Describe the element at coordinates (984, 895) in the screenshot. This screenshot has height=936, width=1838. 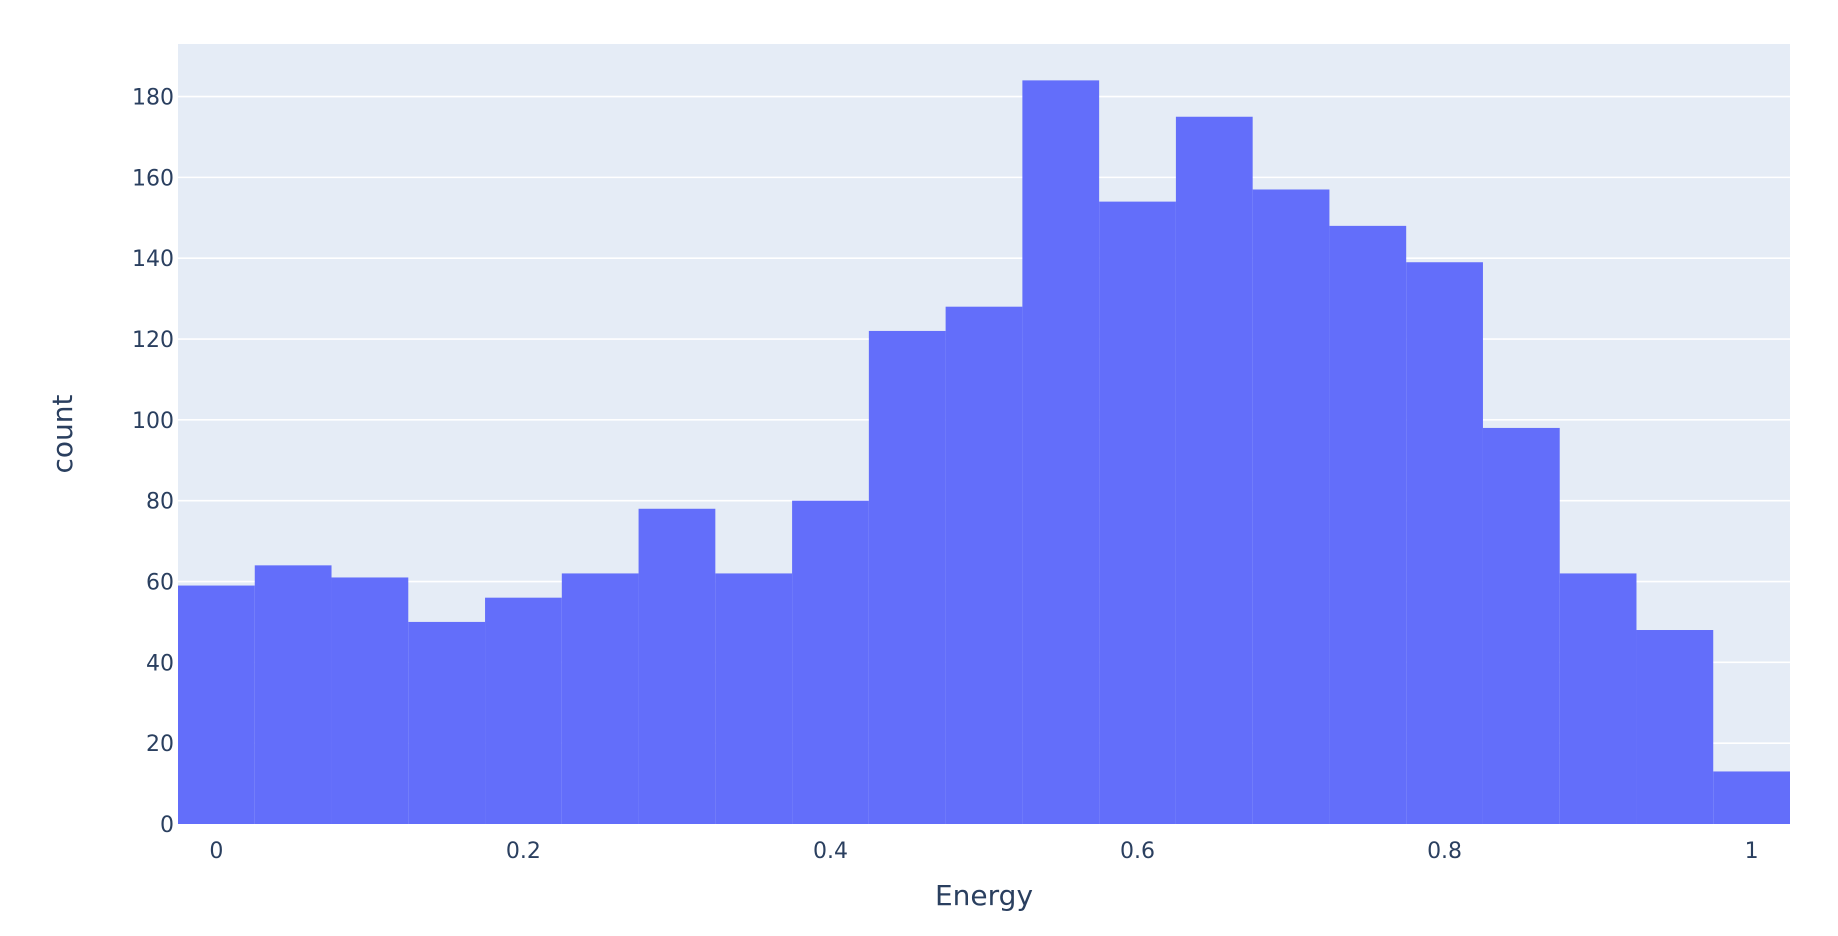
I see `x-axis-title: Energy` at that location.